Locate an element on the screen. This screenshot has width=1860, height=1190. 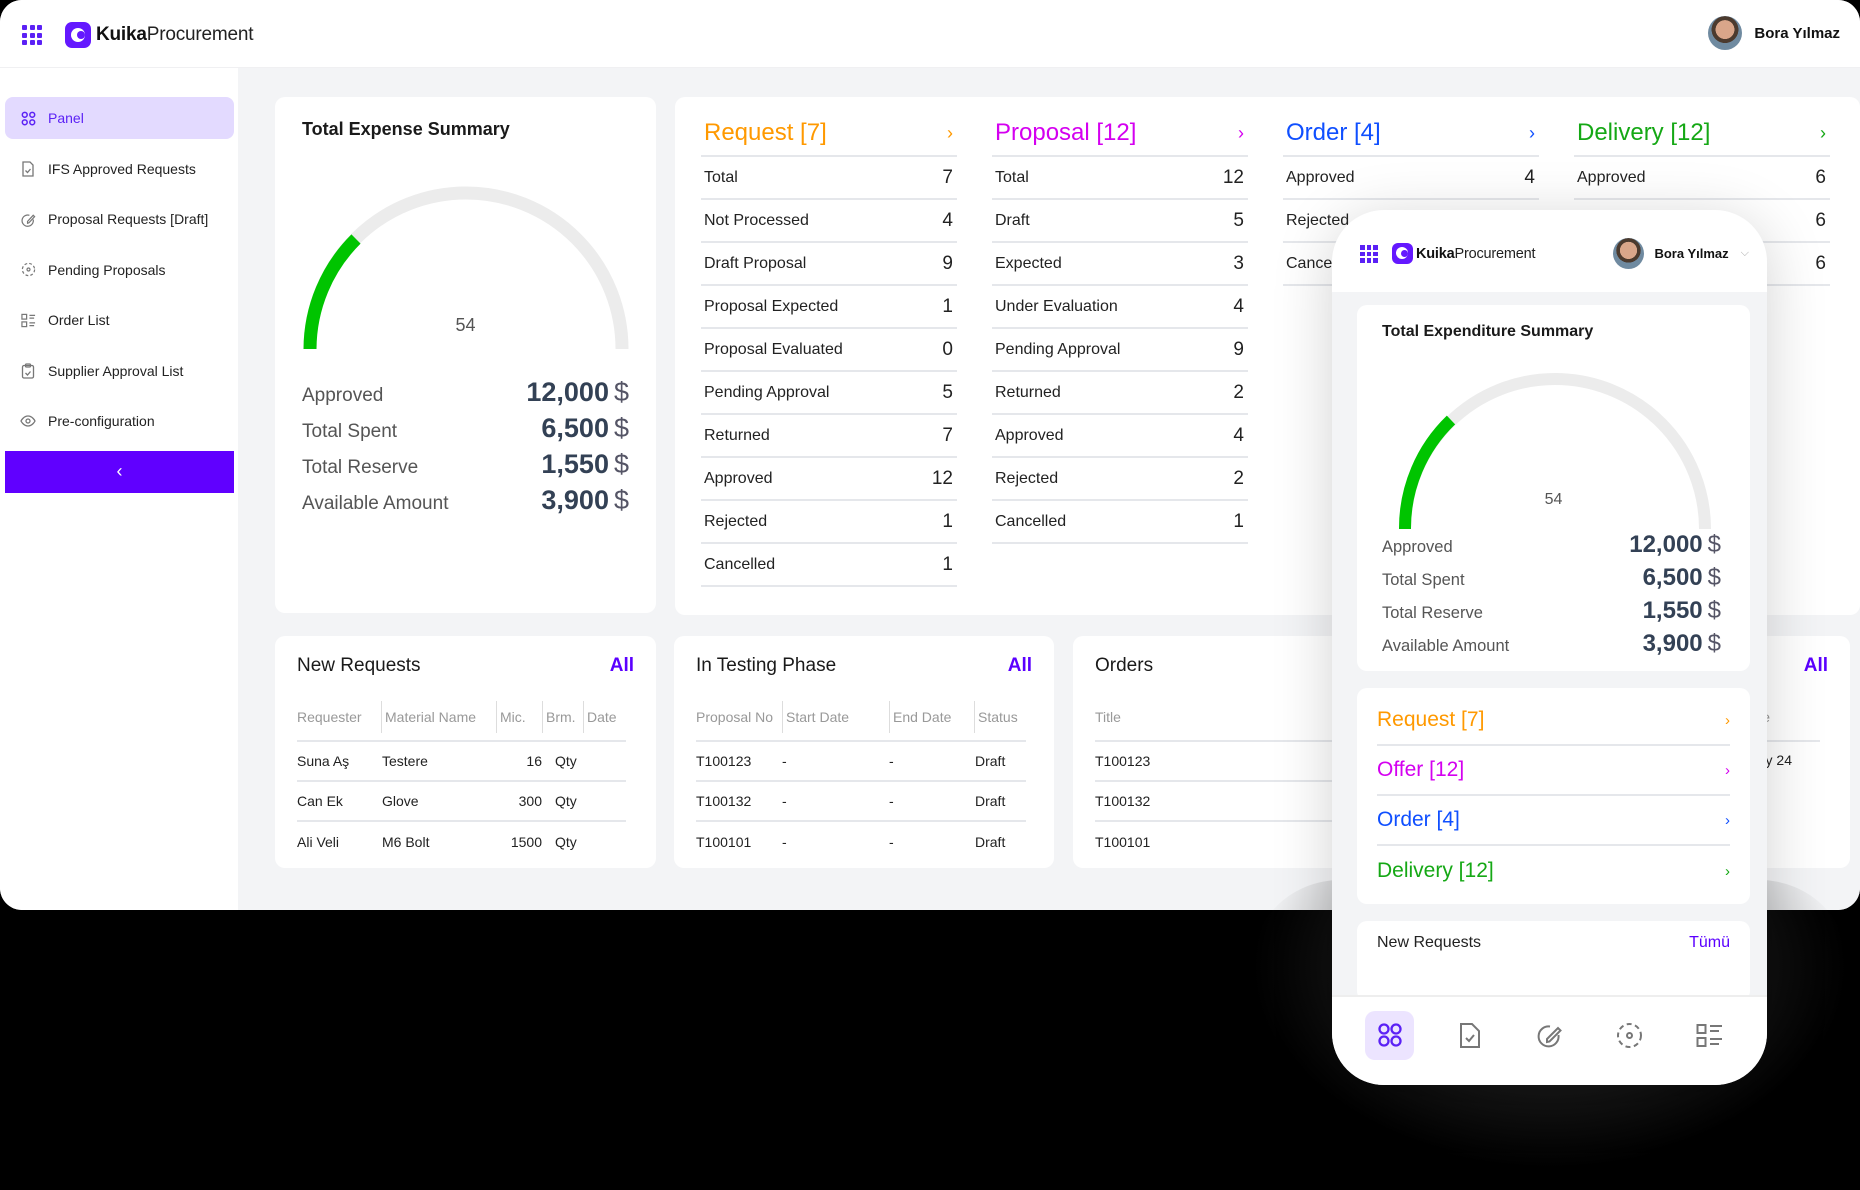
sidebar-item-pending-proposals: Pending Proposals is located at coordinates (119, 270).